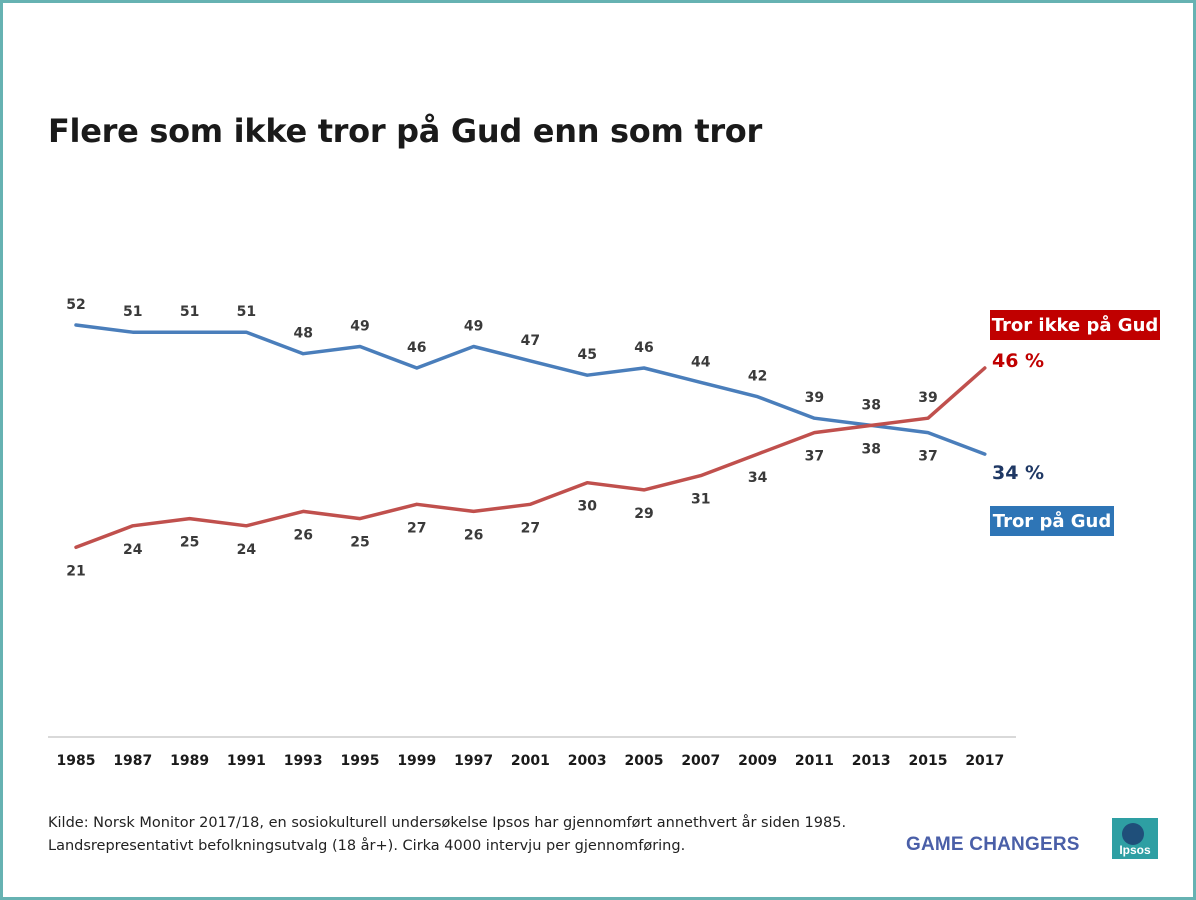  I want to click on legend-tror-pa-gud-box, so click(1052, 521).